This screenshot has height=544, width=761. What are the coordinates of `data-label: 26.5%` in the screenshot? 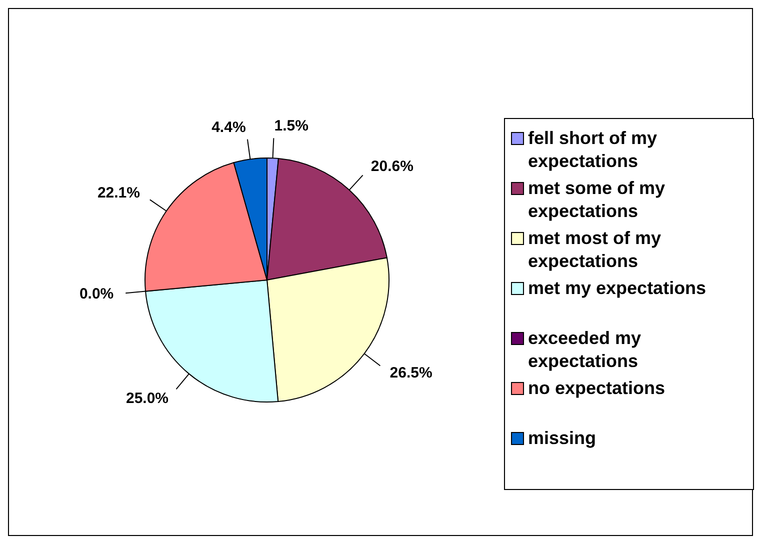 It's located at (411, 373).